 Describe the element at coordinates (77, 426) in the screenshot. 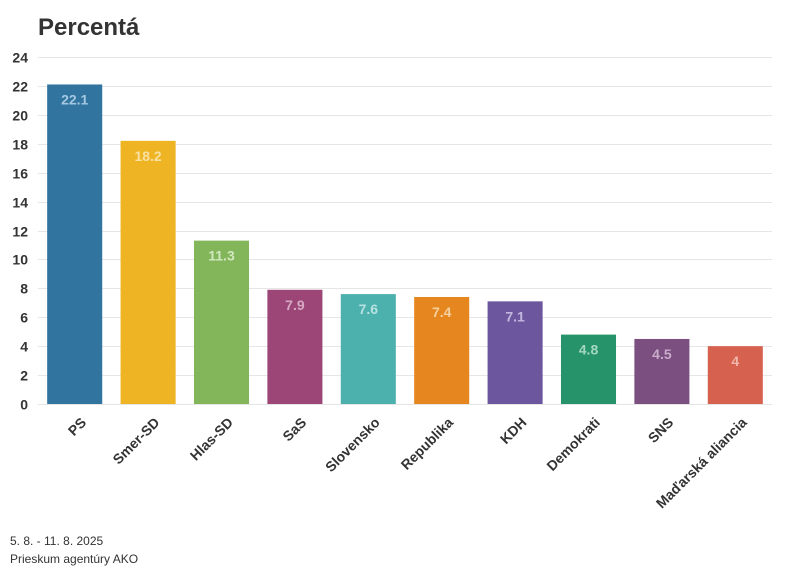

I see `x-tick-label: PS` at that location.